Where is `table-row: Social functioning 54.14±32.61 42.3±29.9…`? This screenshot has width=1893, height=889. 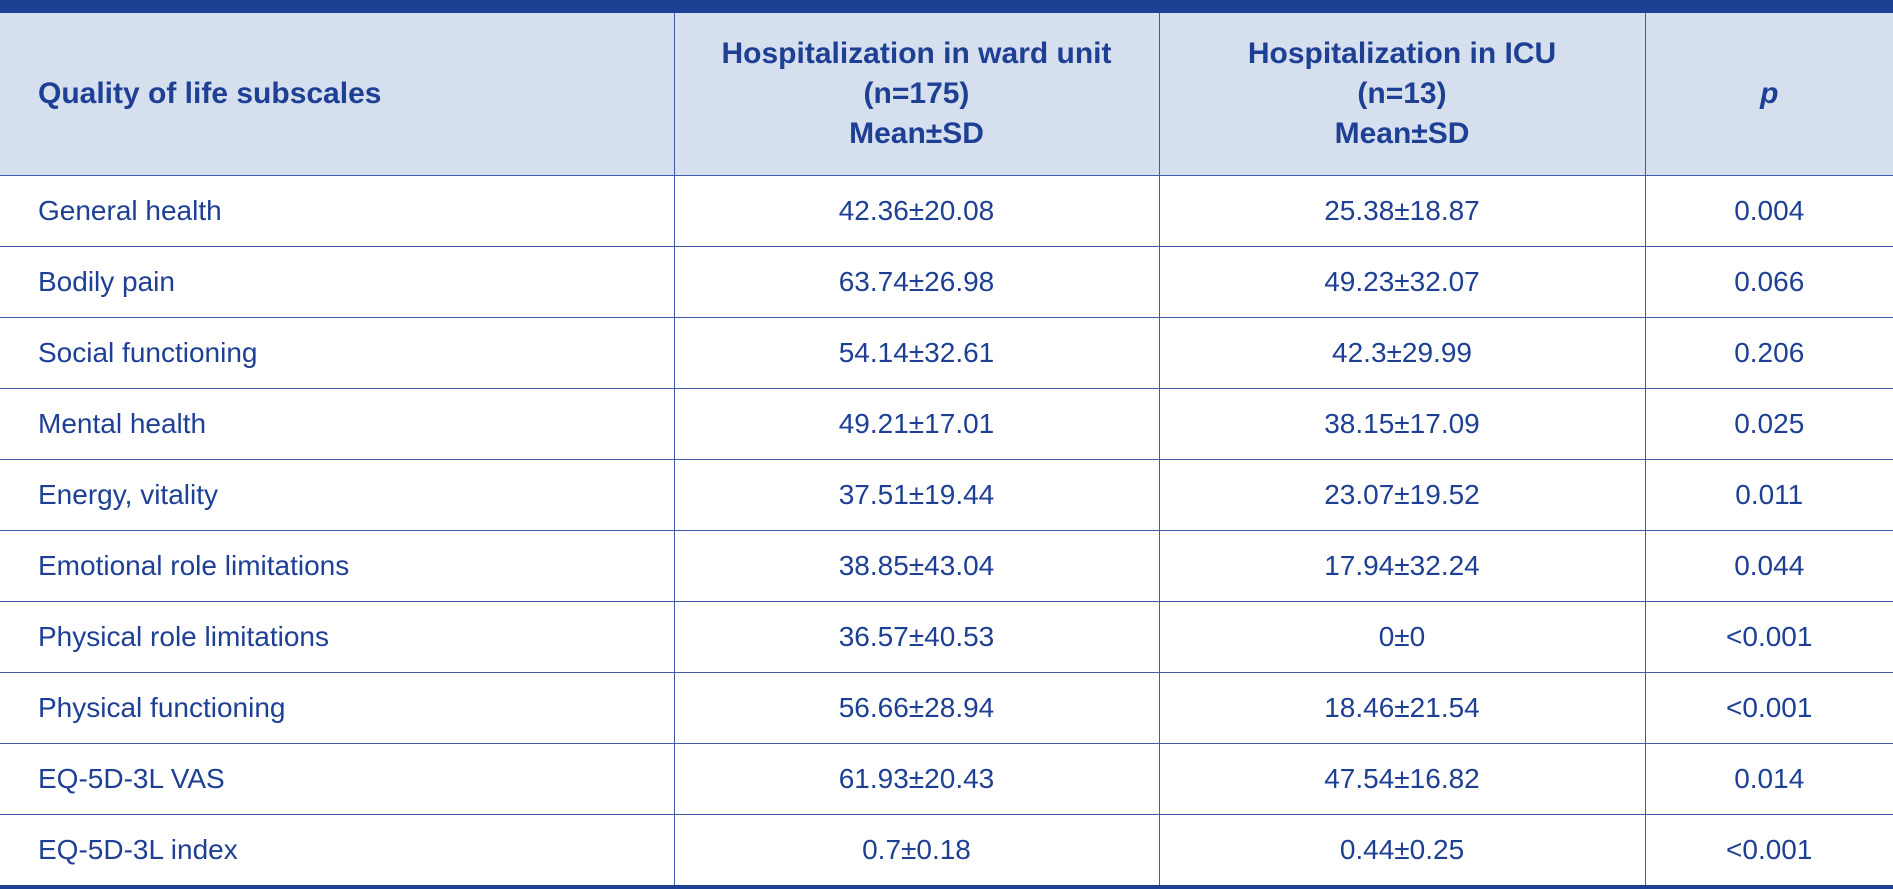 table-row: Social functioning 54.14±32.61 42.3±29.9… is located at coordinates (946, 352).